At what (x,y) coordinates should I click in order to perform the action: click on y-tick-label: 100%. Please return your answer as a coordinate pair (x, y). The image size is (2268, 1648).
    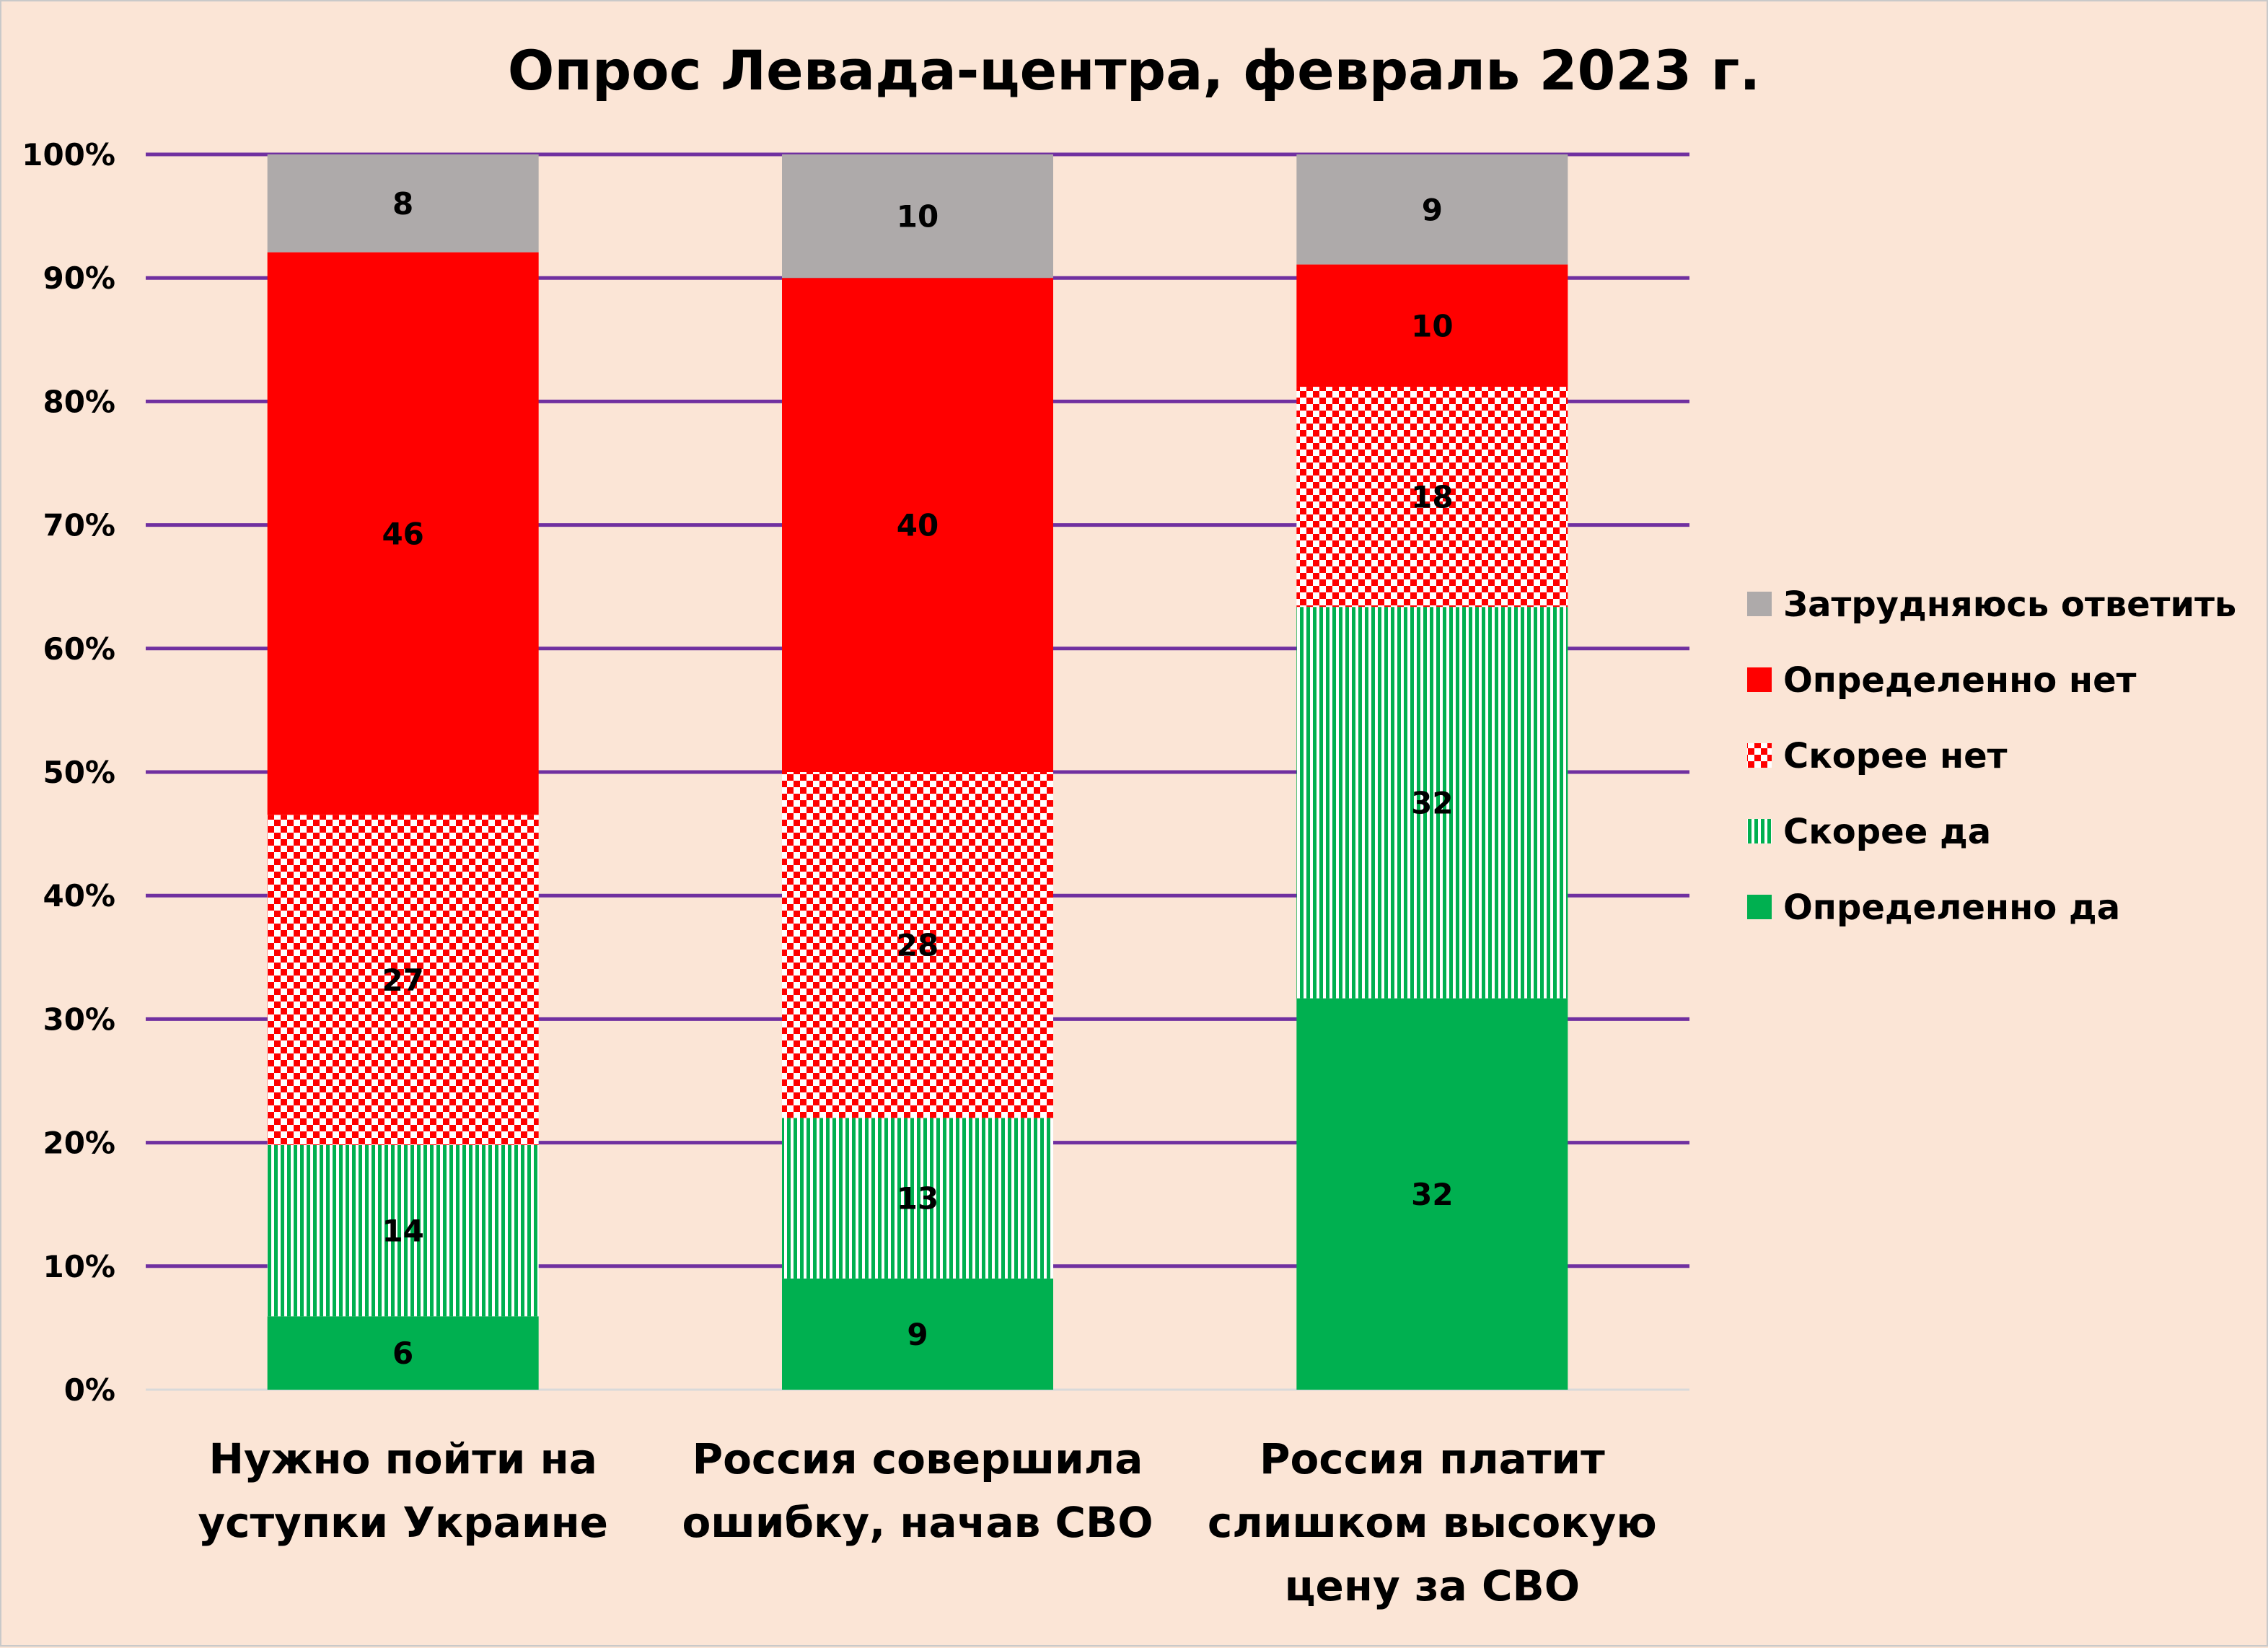
    Looking at the image, I should click on (68, 154).